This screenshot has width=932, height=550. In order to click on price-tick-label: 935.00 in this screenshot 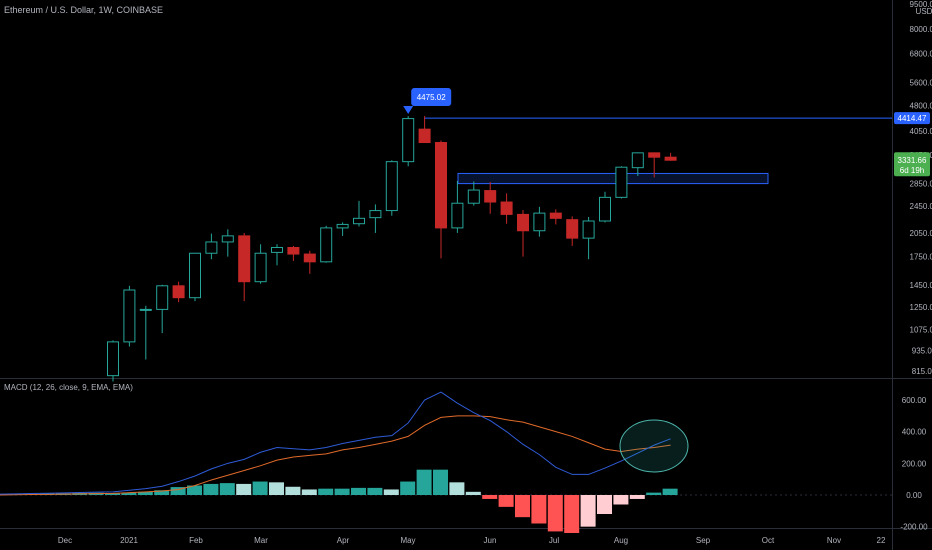, I will do `click(922, 350)`.